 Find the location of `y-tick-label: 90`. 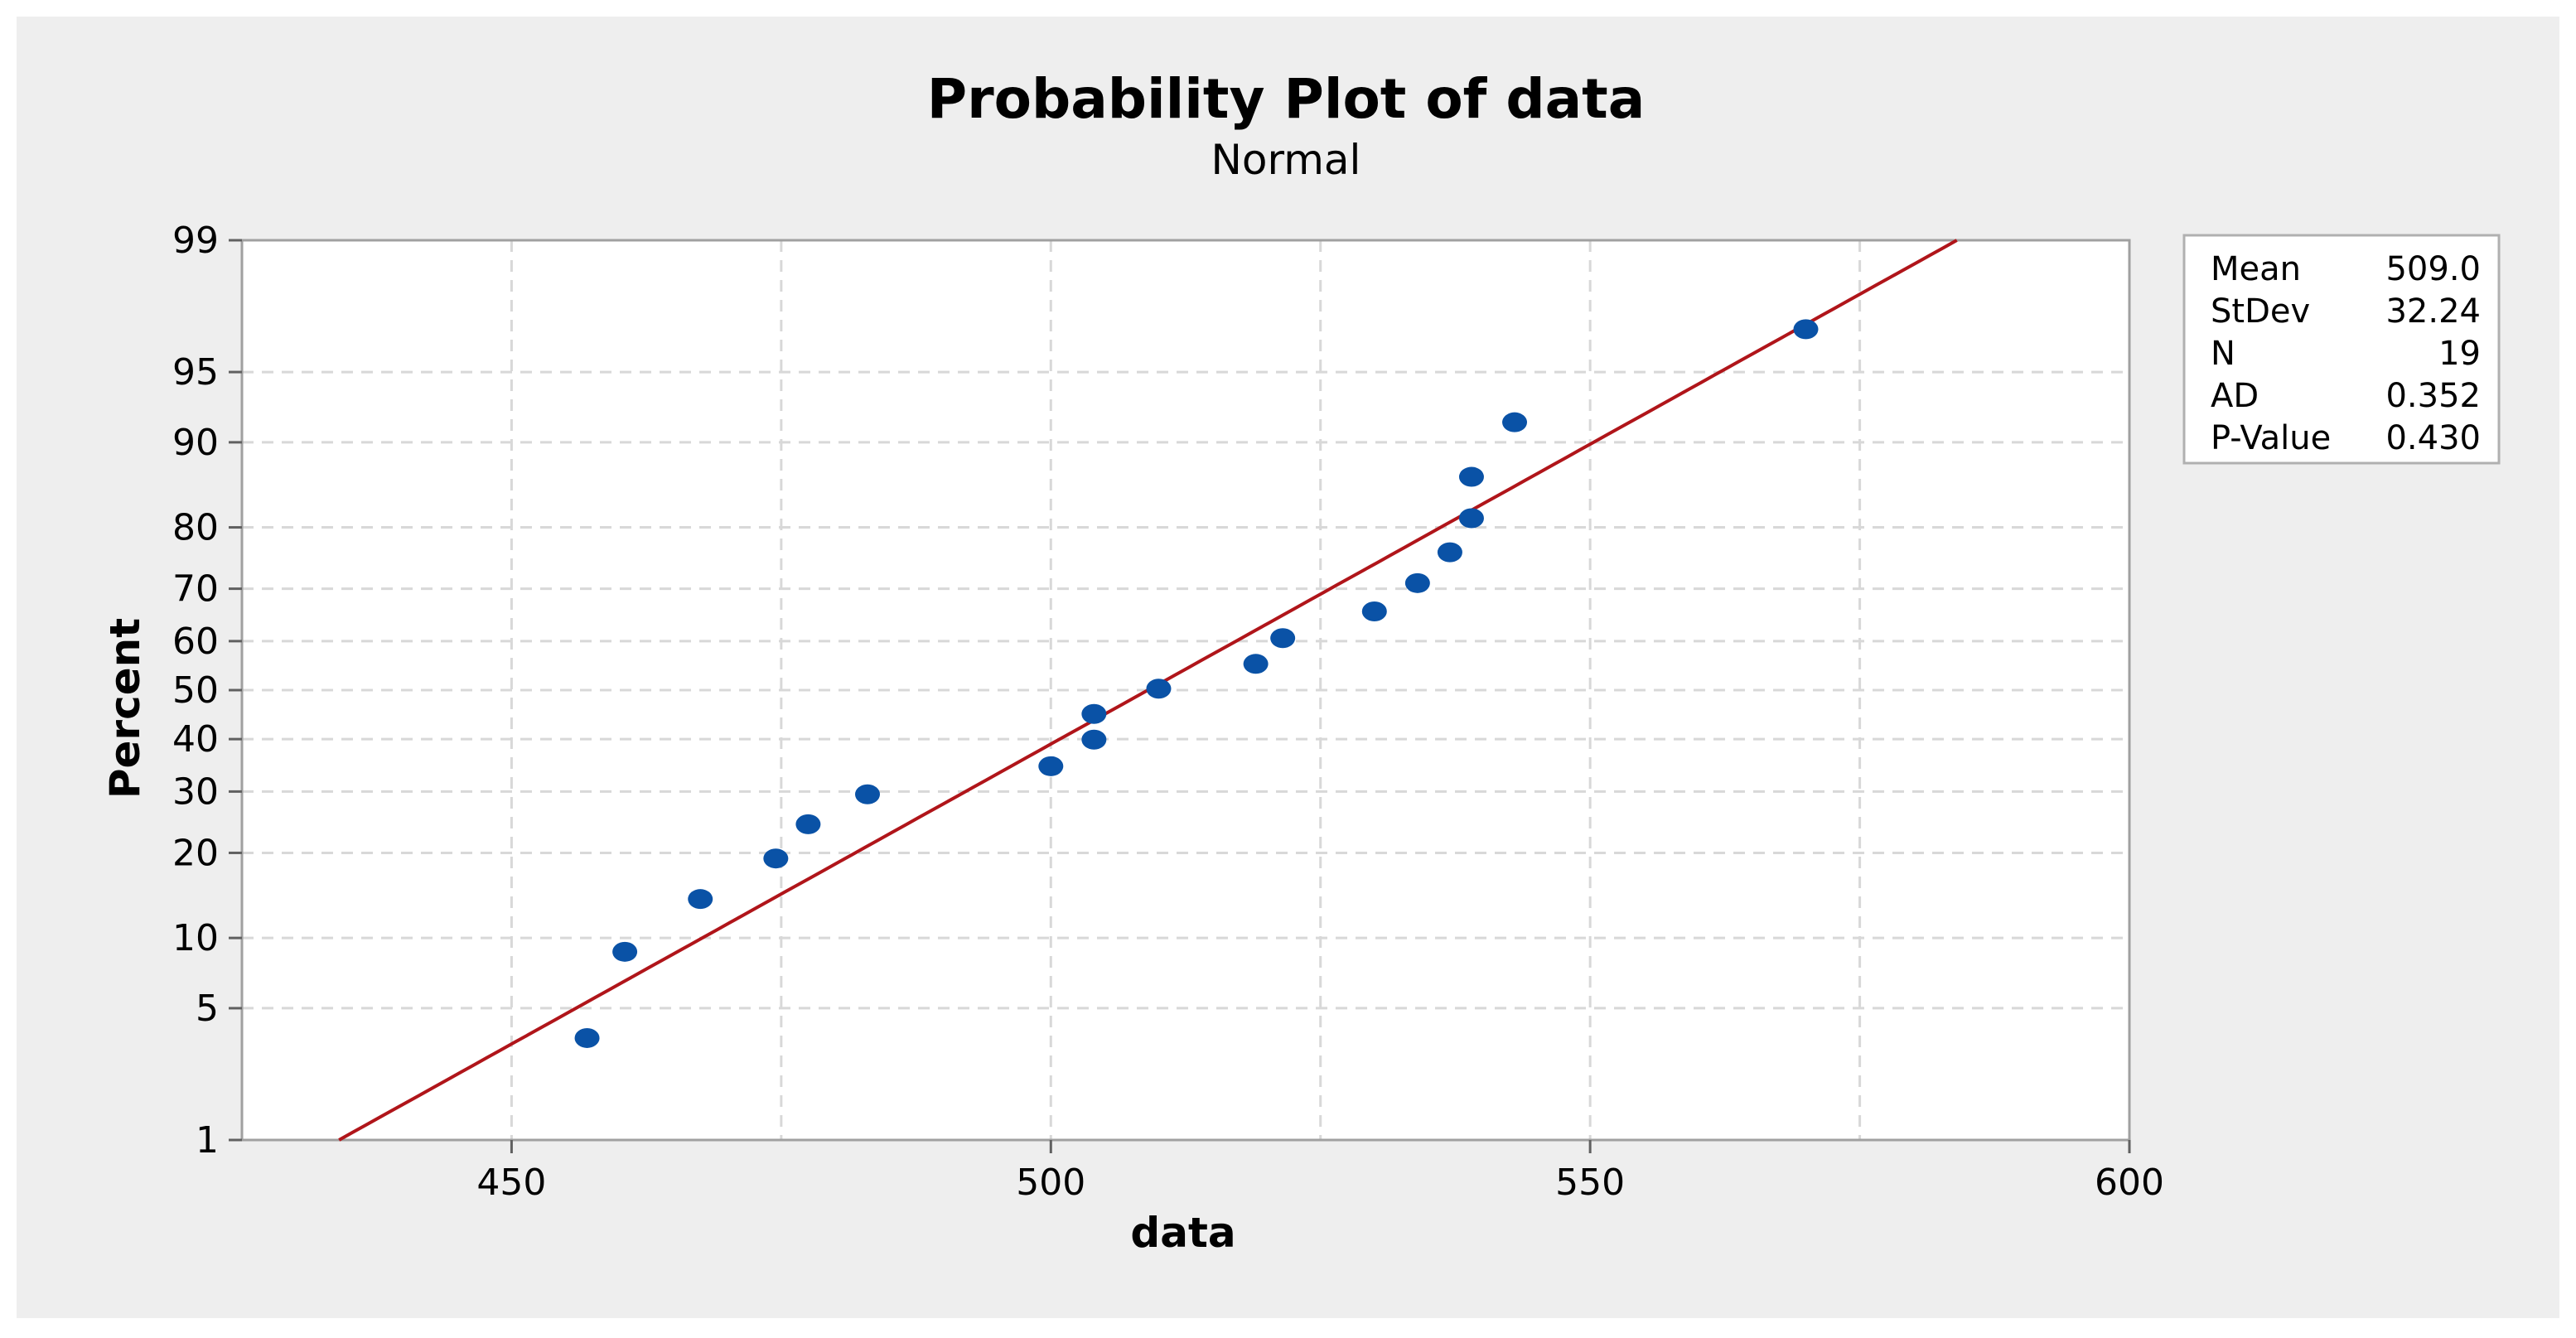

y-tick-label: 90 is located at coordinates (195, 443).